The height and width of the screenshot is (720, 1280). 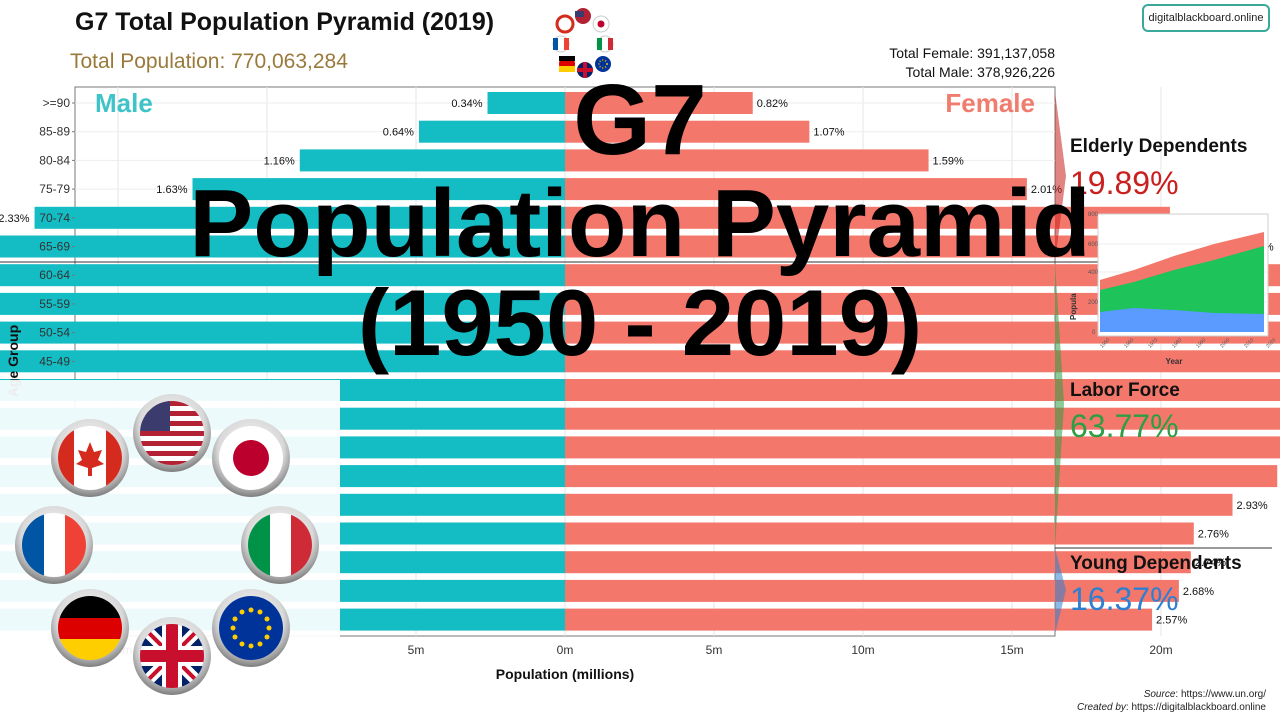 I want to click on female-value-label: 0.82%, so click(x=772, y=104).